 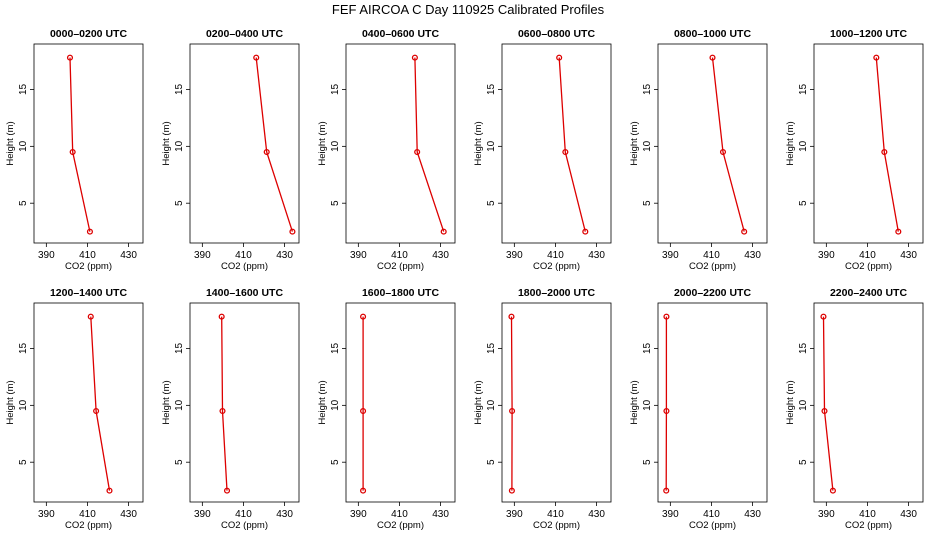 What do you see at coordinates (556, 34) in the screenshot?
I see `panel-title: 0600–0800 UTC` at bounding box center [556, 34].